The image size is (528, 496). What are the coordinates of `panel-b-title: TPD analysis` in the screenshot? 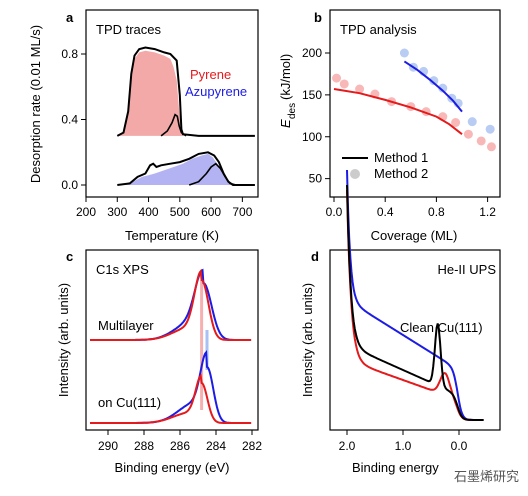 It's located at (378, 29).